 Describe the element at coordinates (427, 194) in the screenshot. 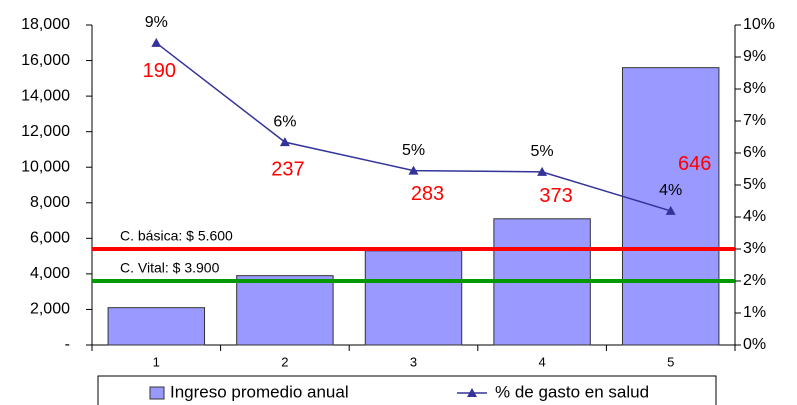

I see `annotation: 283` at that location.